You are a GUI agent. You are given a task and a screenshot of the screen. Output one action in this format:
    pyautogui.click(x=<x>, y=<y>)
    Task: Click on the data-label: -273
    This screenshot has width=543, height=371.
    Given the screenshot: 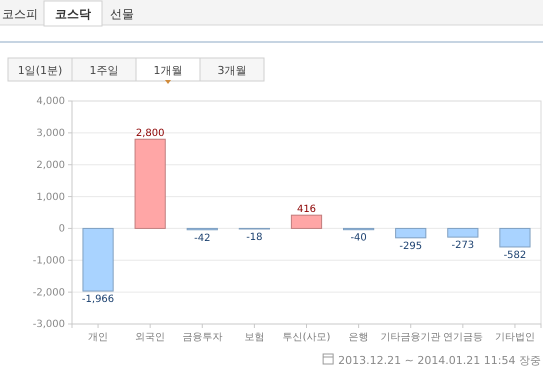 What is the action you would take?
    pyautogui.click(x=462, y=246)
    